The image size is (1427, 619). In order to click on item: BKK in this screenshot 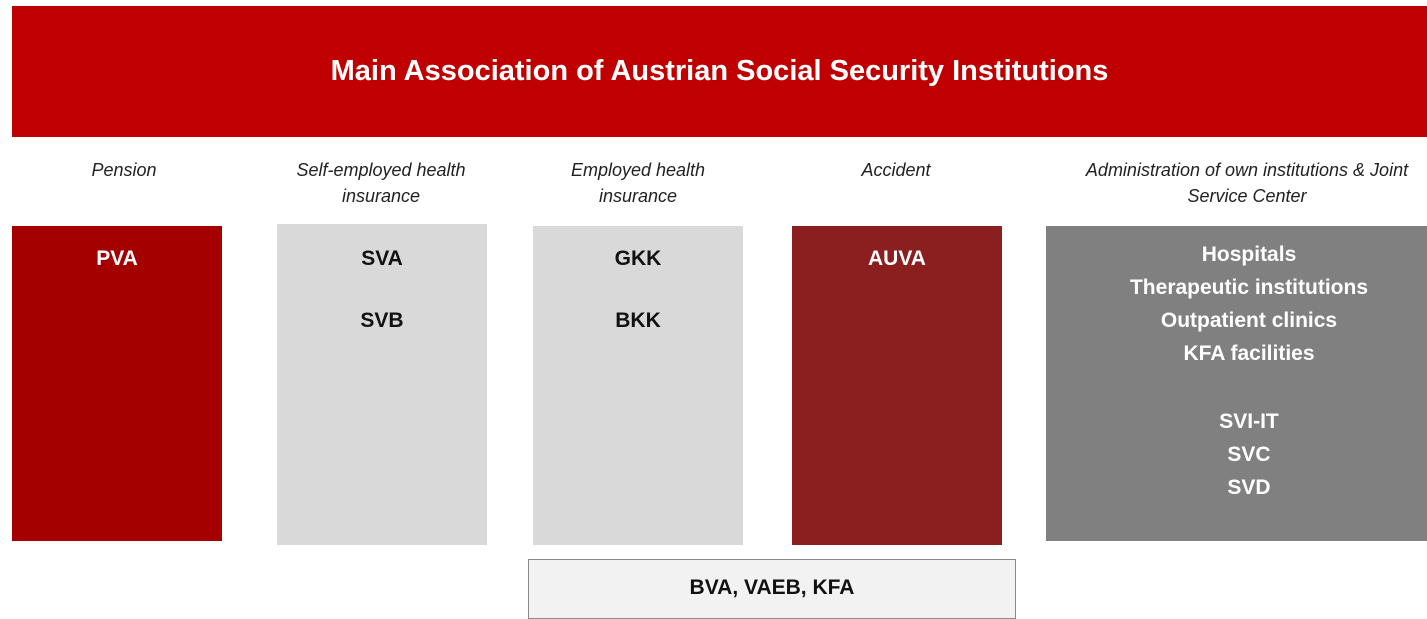, I will do `click(638, 320)`.